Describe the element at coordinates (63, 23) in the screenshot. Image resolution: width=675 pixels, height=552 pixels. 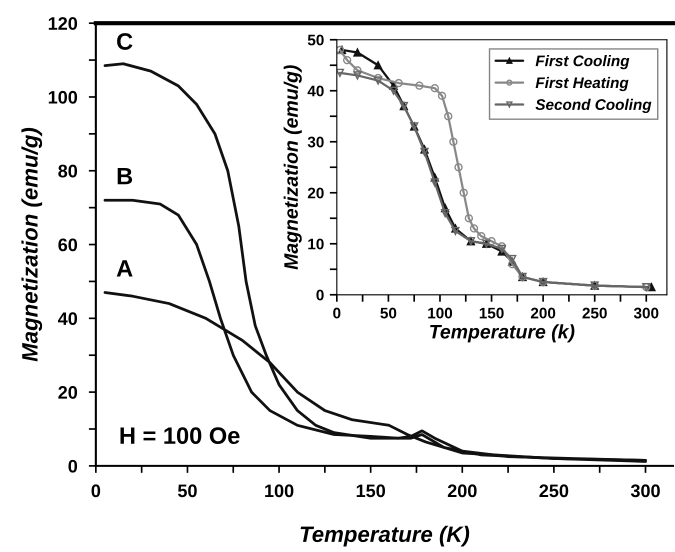
I see `y-tick-label: 120` at that location.